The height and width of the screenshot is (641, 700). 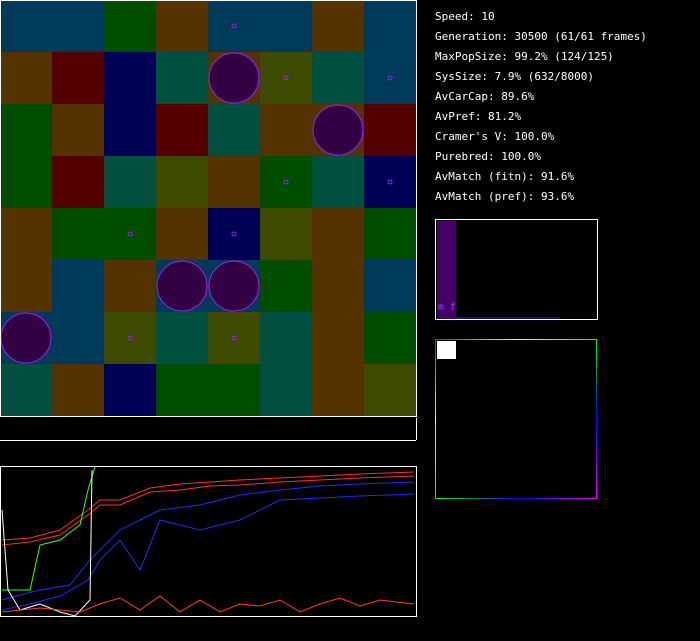 I want to click on history-chart, so click(x=208, y=541).